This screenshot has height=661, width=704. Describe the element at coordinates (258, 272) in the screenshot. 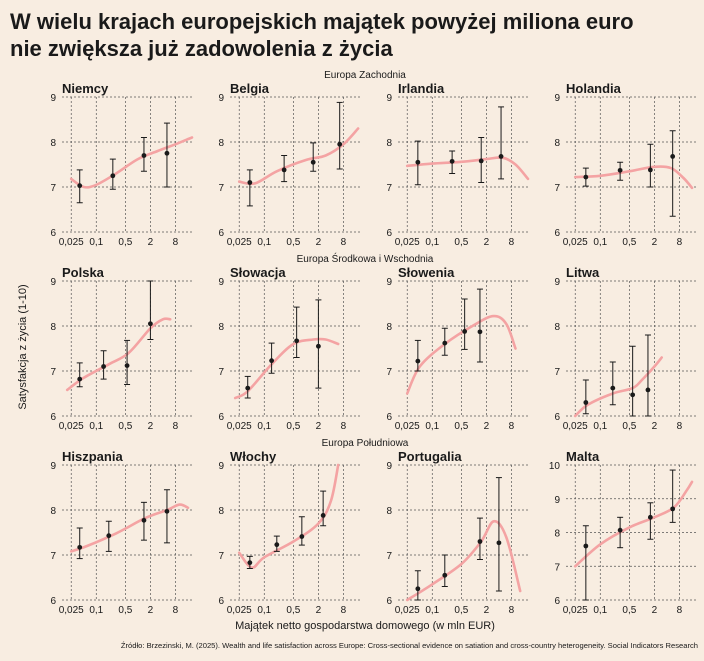

I see `panel-title: Słowacja` at that location.